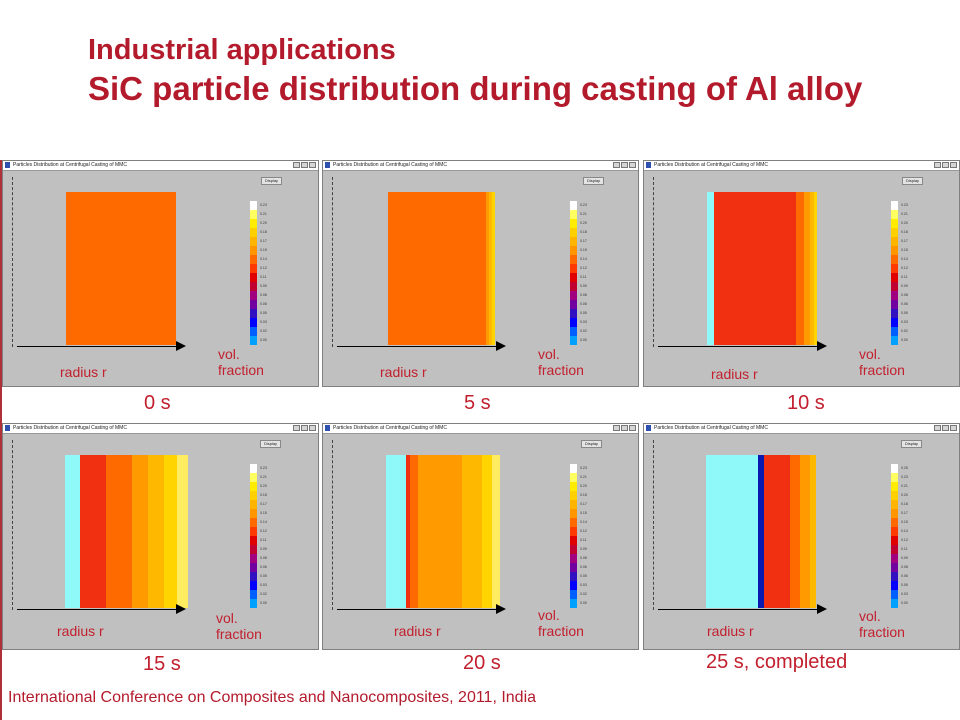  Describe the element at coordinates (777, 662) in the screenshot. I see `time-label: 25 s, completed` at that location.